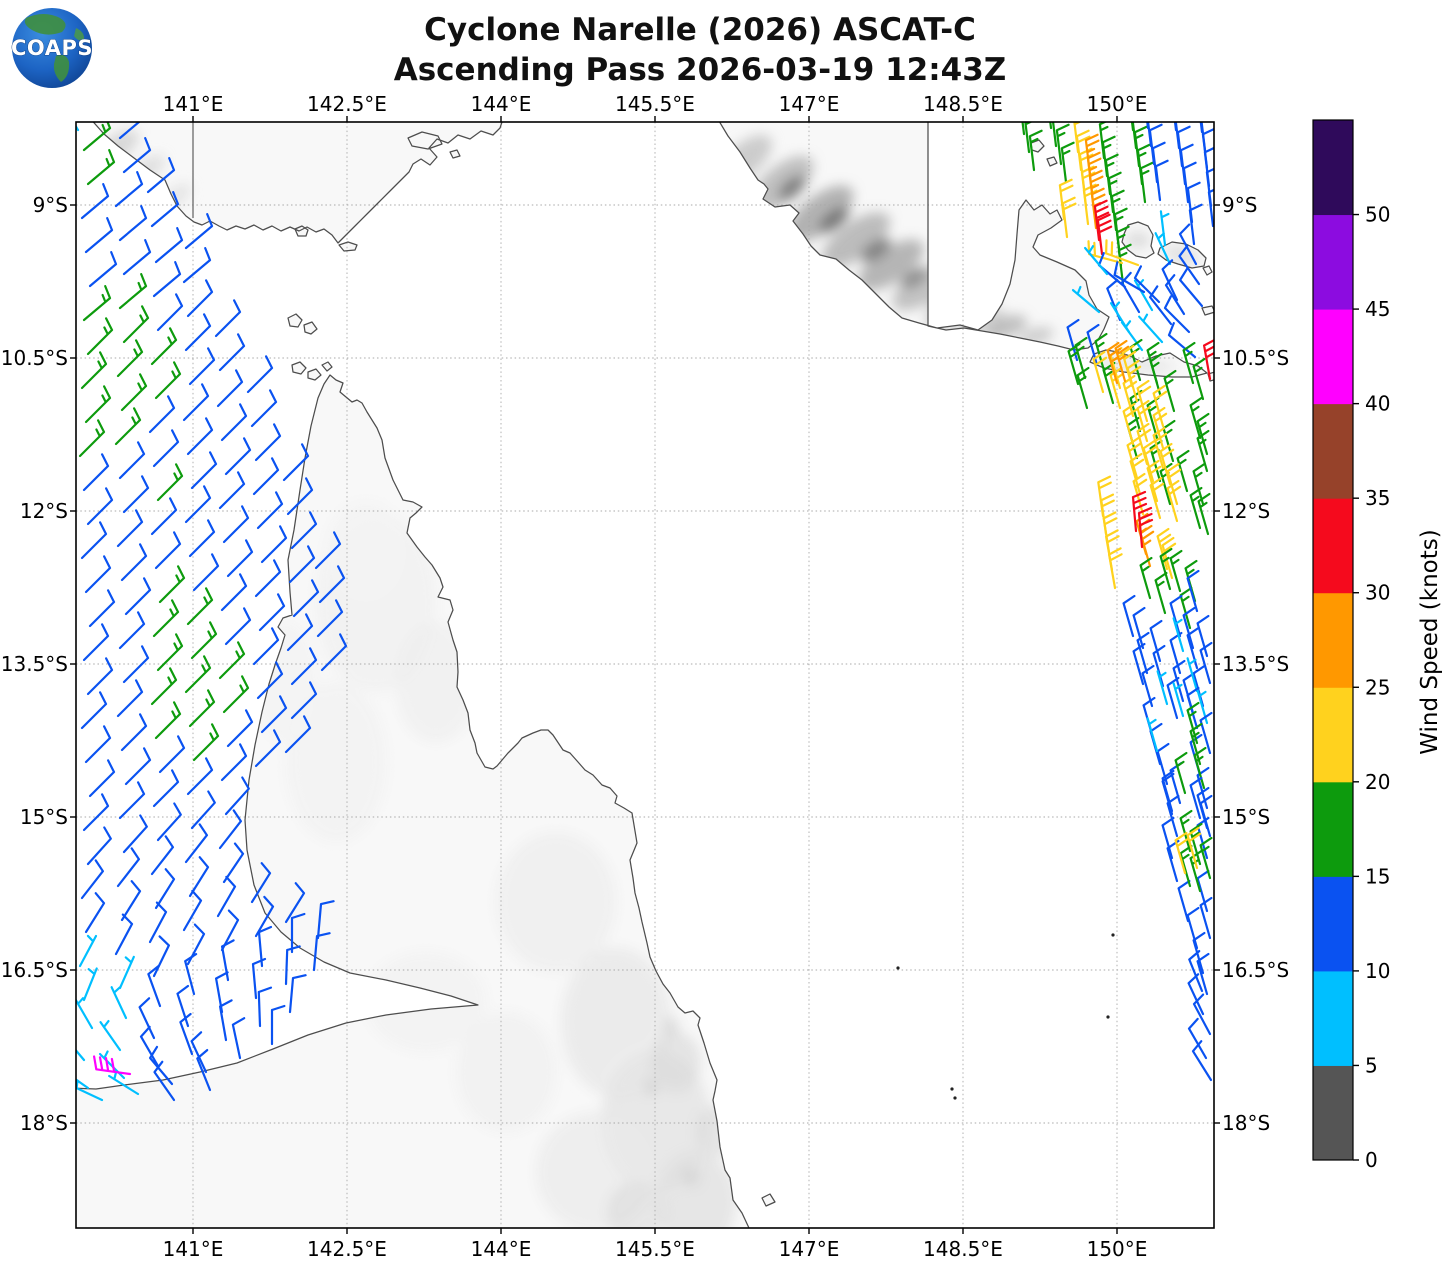 Image resolution: width=1451 pixels, height=1264 pixels. What do you see at coordinates (809, 104) in the screenshot?
I see `lon-label-top: 147°E` at bounding box center [809, 104].